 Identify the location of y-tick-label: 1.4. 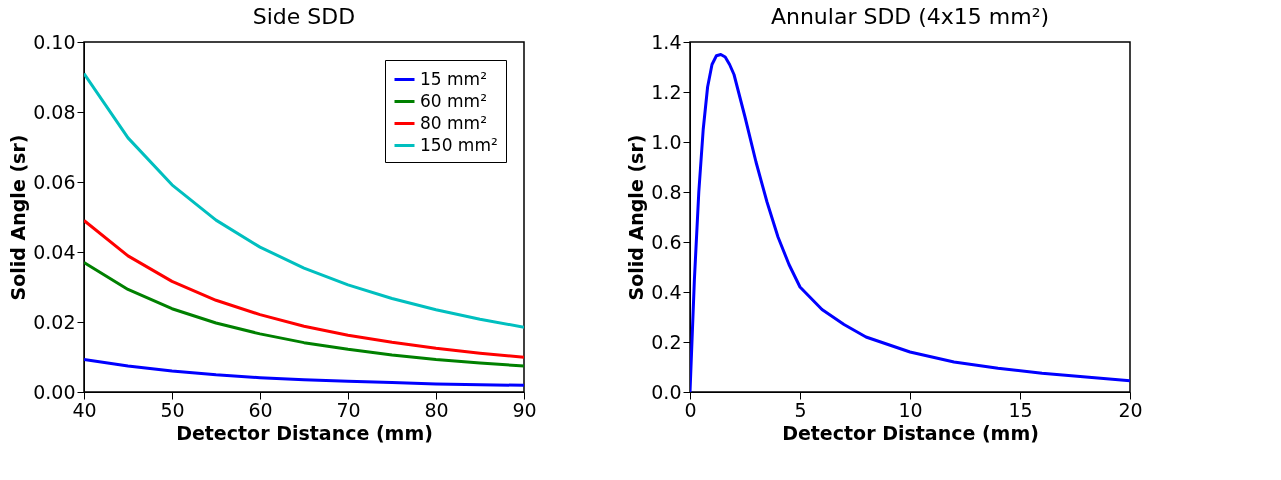
(666, 41).